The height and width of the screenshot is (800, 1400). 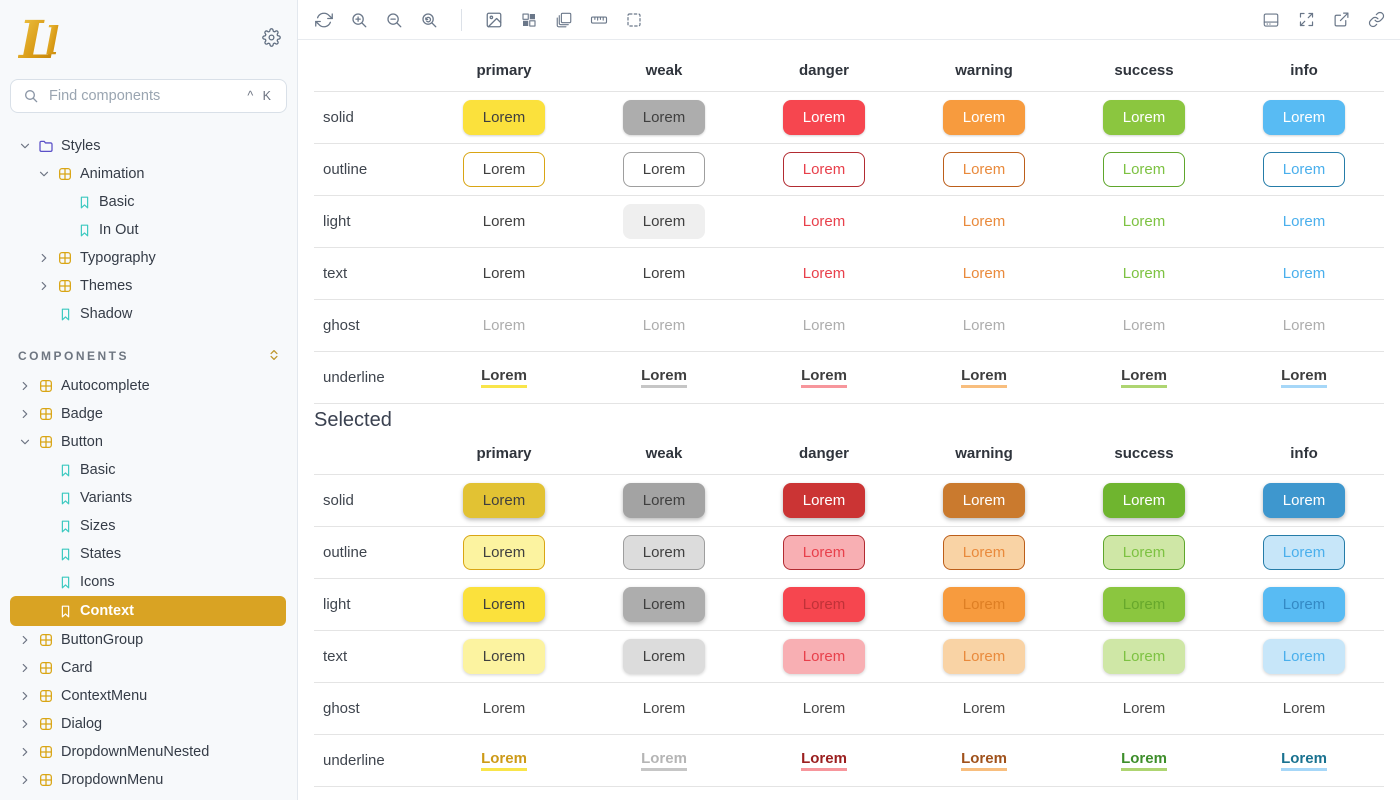 What do you see at coordinates (1341, 20) in the screenshot?
I see `open-new-tab-button` at bounding box center [1341, 20].